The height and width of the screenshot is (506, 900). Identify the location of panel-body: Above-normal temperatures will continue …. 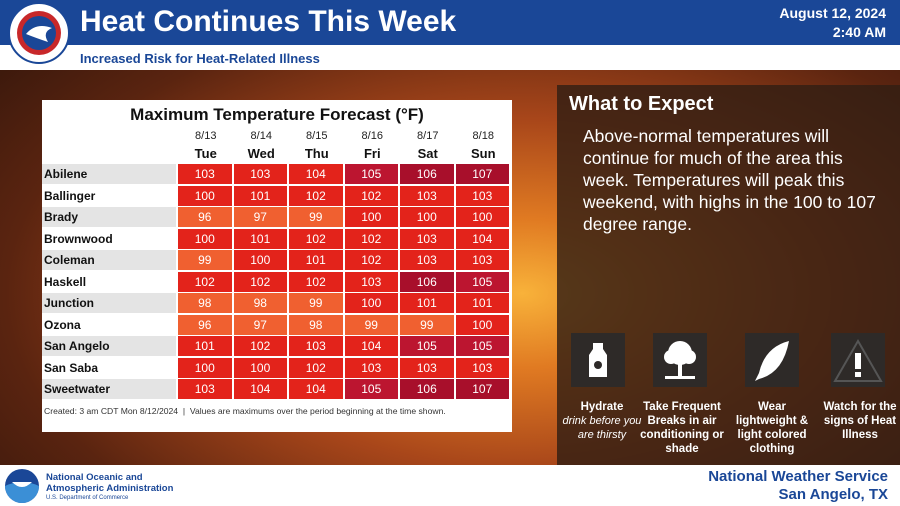
(729, 180).